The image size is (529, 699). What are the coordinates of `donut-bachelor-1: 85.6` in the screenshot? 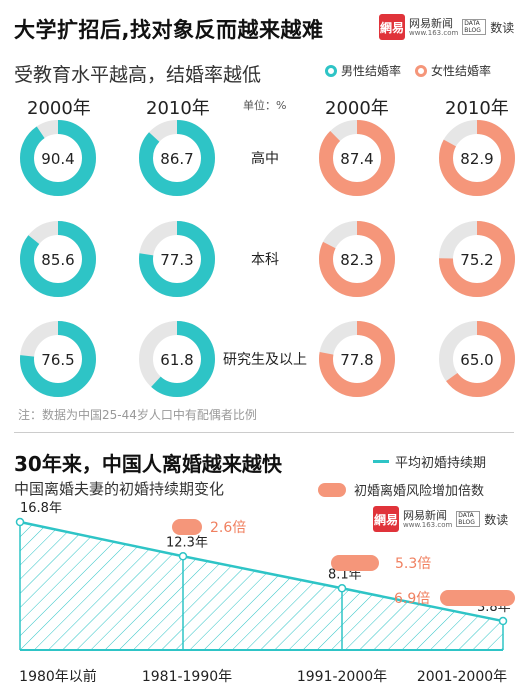 It's located at (58, 259).